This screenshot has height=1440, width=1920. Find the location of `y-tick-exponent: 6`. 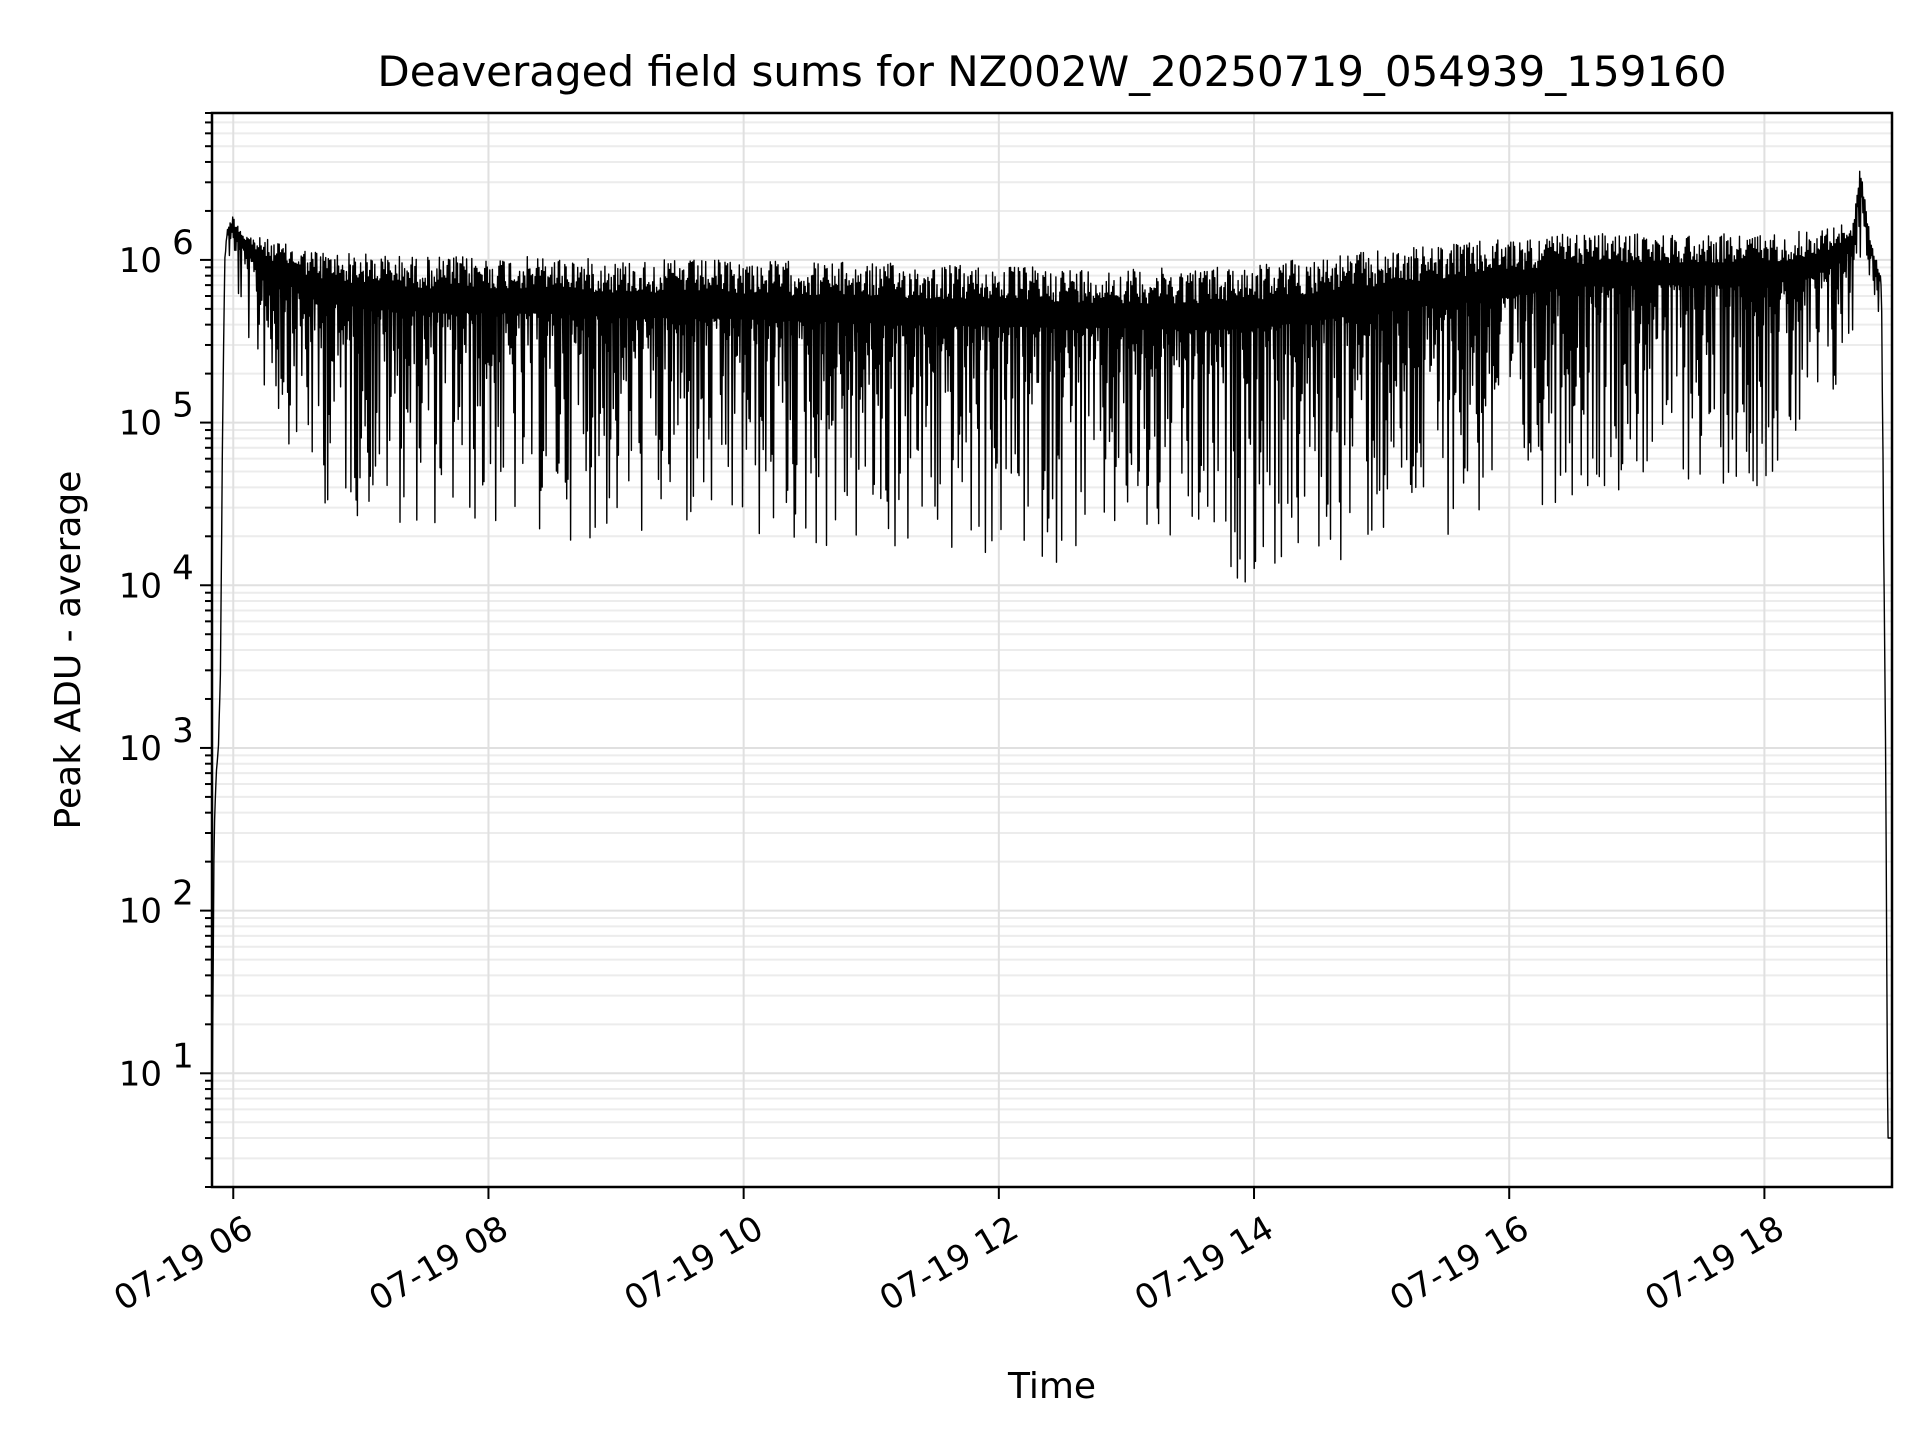

y-tick-exponent: 6 is located at coordinates (183, 243).